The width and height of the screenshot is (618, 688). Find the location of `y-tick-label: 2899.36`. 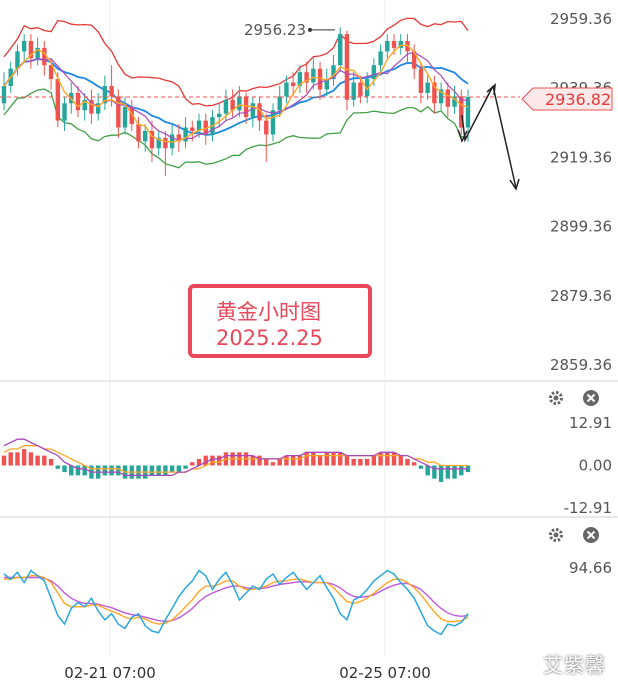

y-tick-label: 2899.36 is located at coordinates (581, 227).